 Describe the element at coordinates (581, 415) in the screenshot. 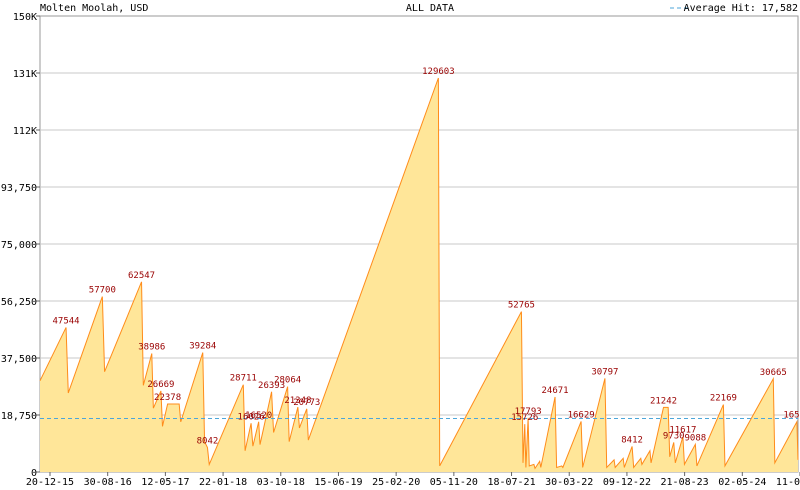

I see `data-label: 16629` at that location.